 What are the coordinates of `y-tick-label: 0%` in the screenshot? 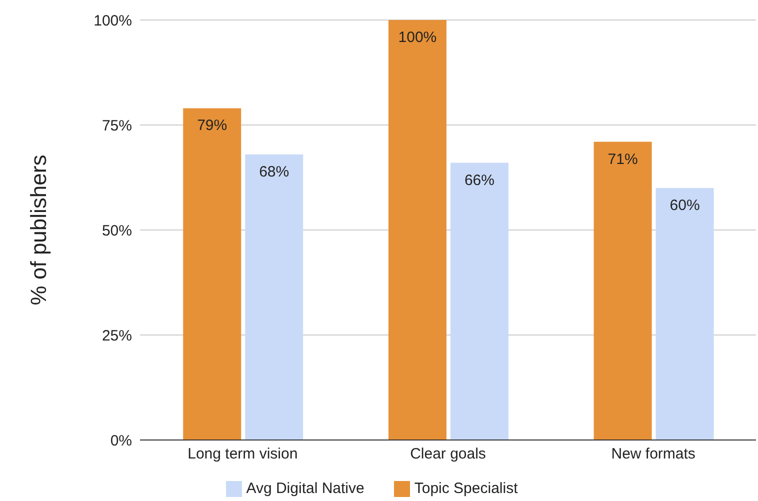 It's located at (121, 441).